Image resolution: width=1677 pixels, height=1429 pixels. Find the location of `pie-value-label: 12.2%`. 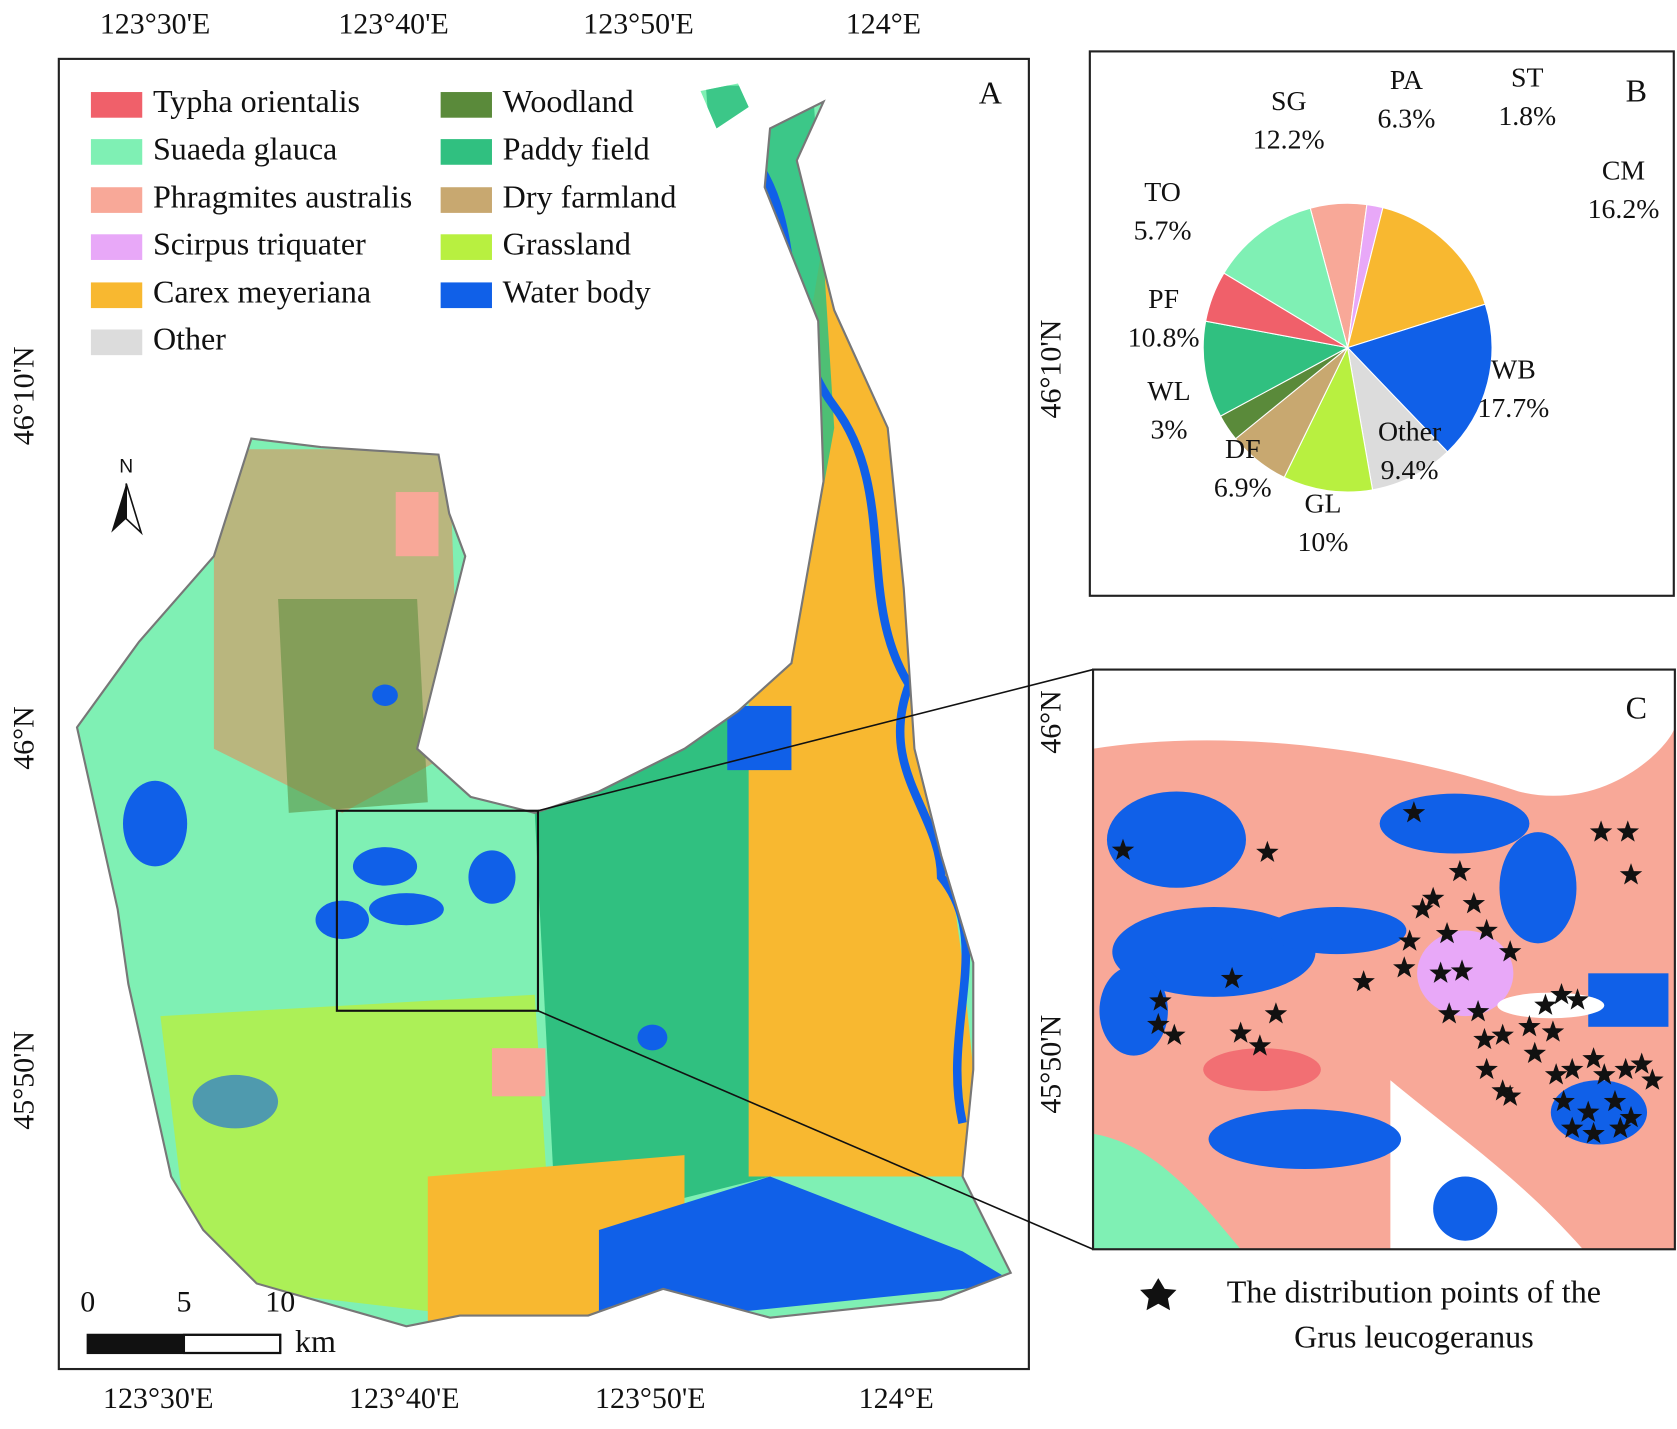

pie-value-label: 12.2% is located at coordinates (1289, 140).